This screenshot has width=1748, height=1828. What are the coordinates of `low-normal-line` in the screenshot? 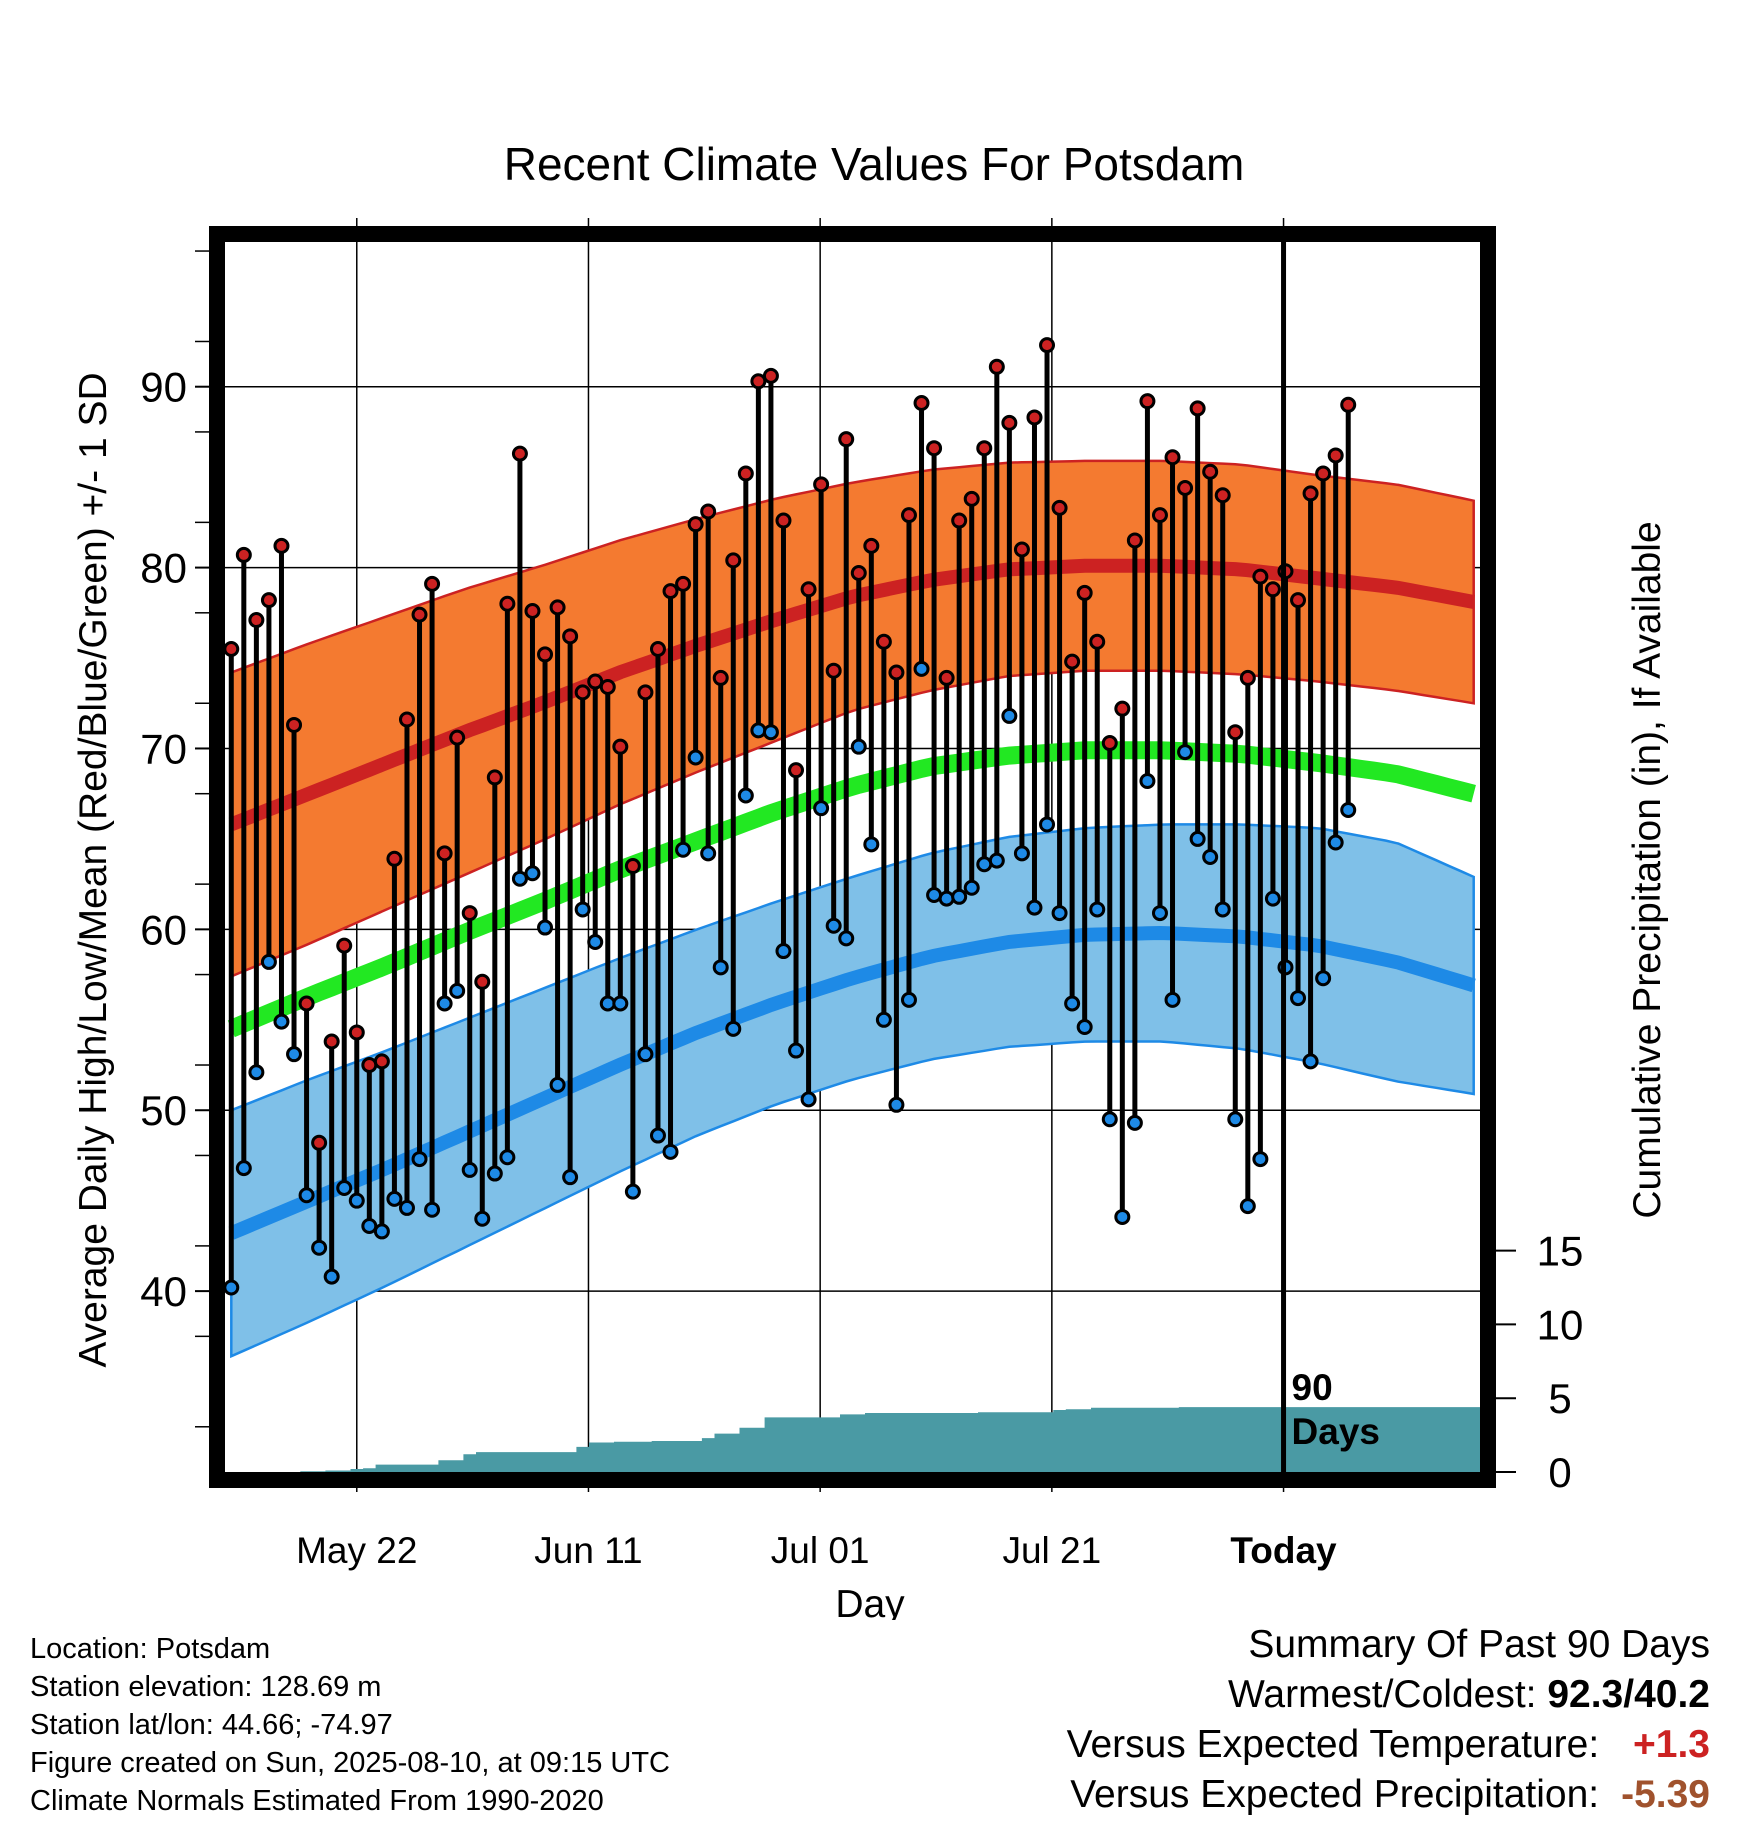 It's located at (852, 1082).